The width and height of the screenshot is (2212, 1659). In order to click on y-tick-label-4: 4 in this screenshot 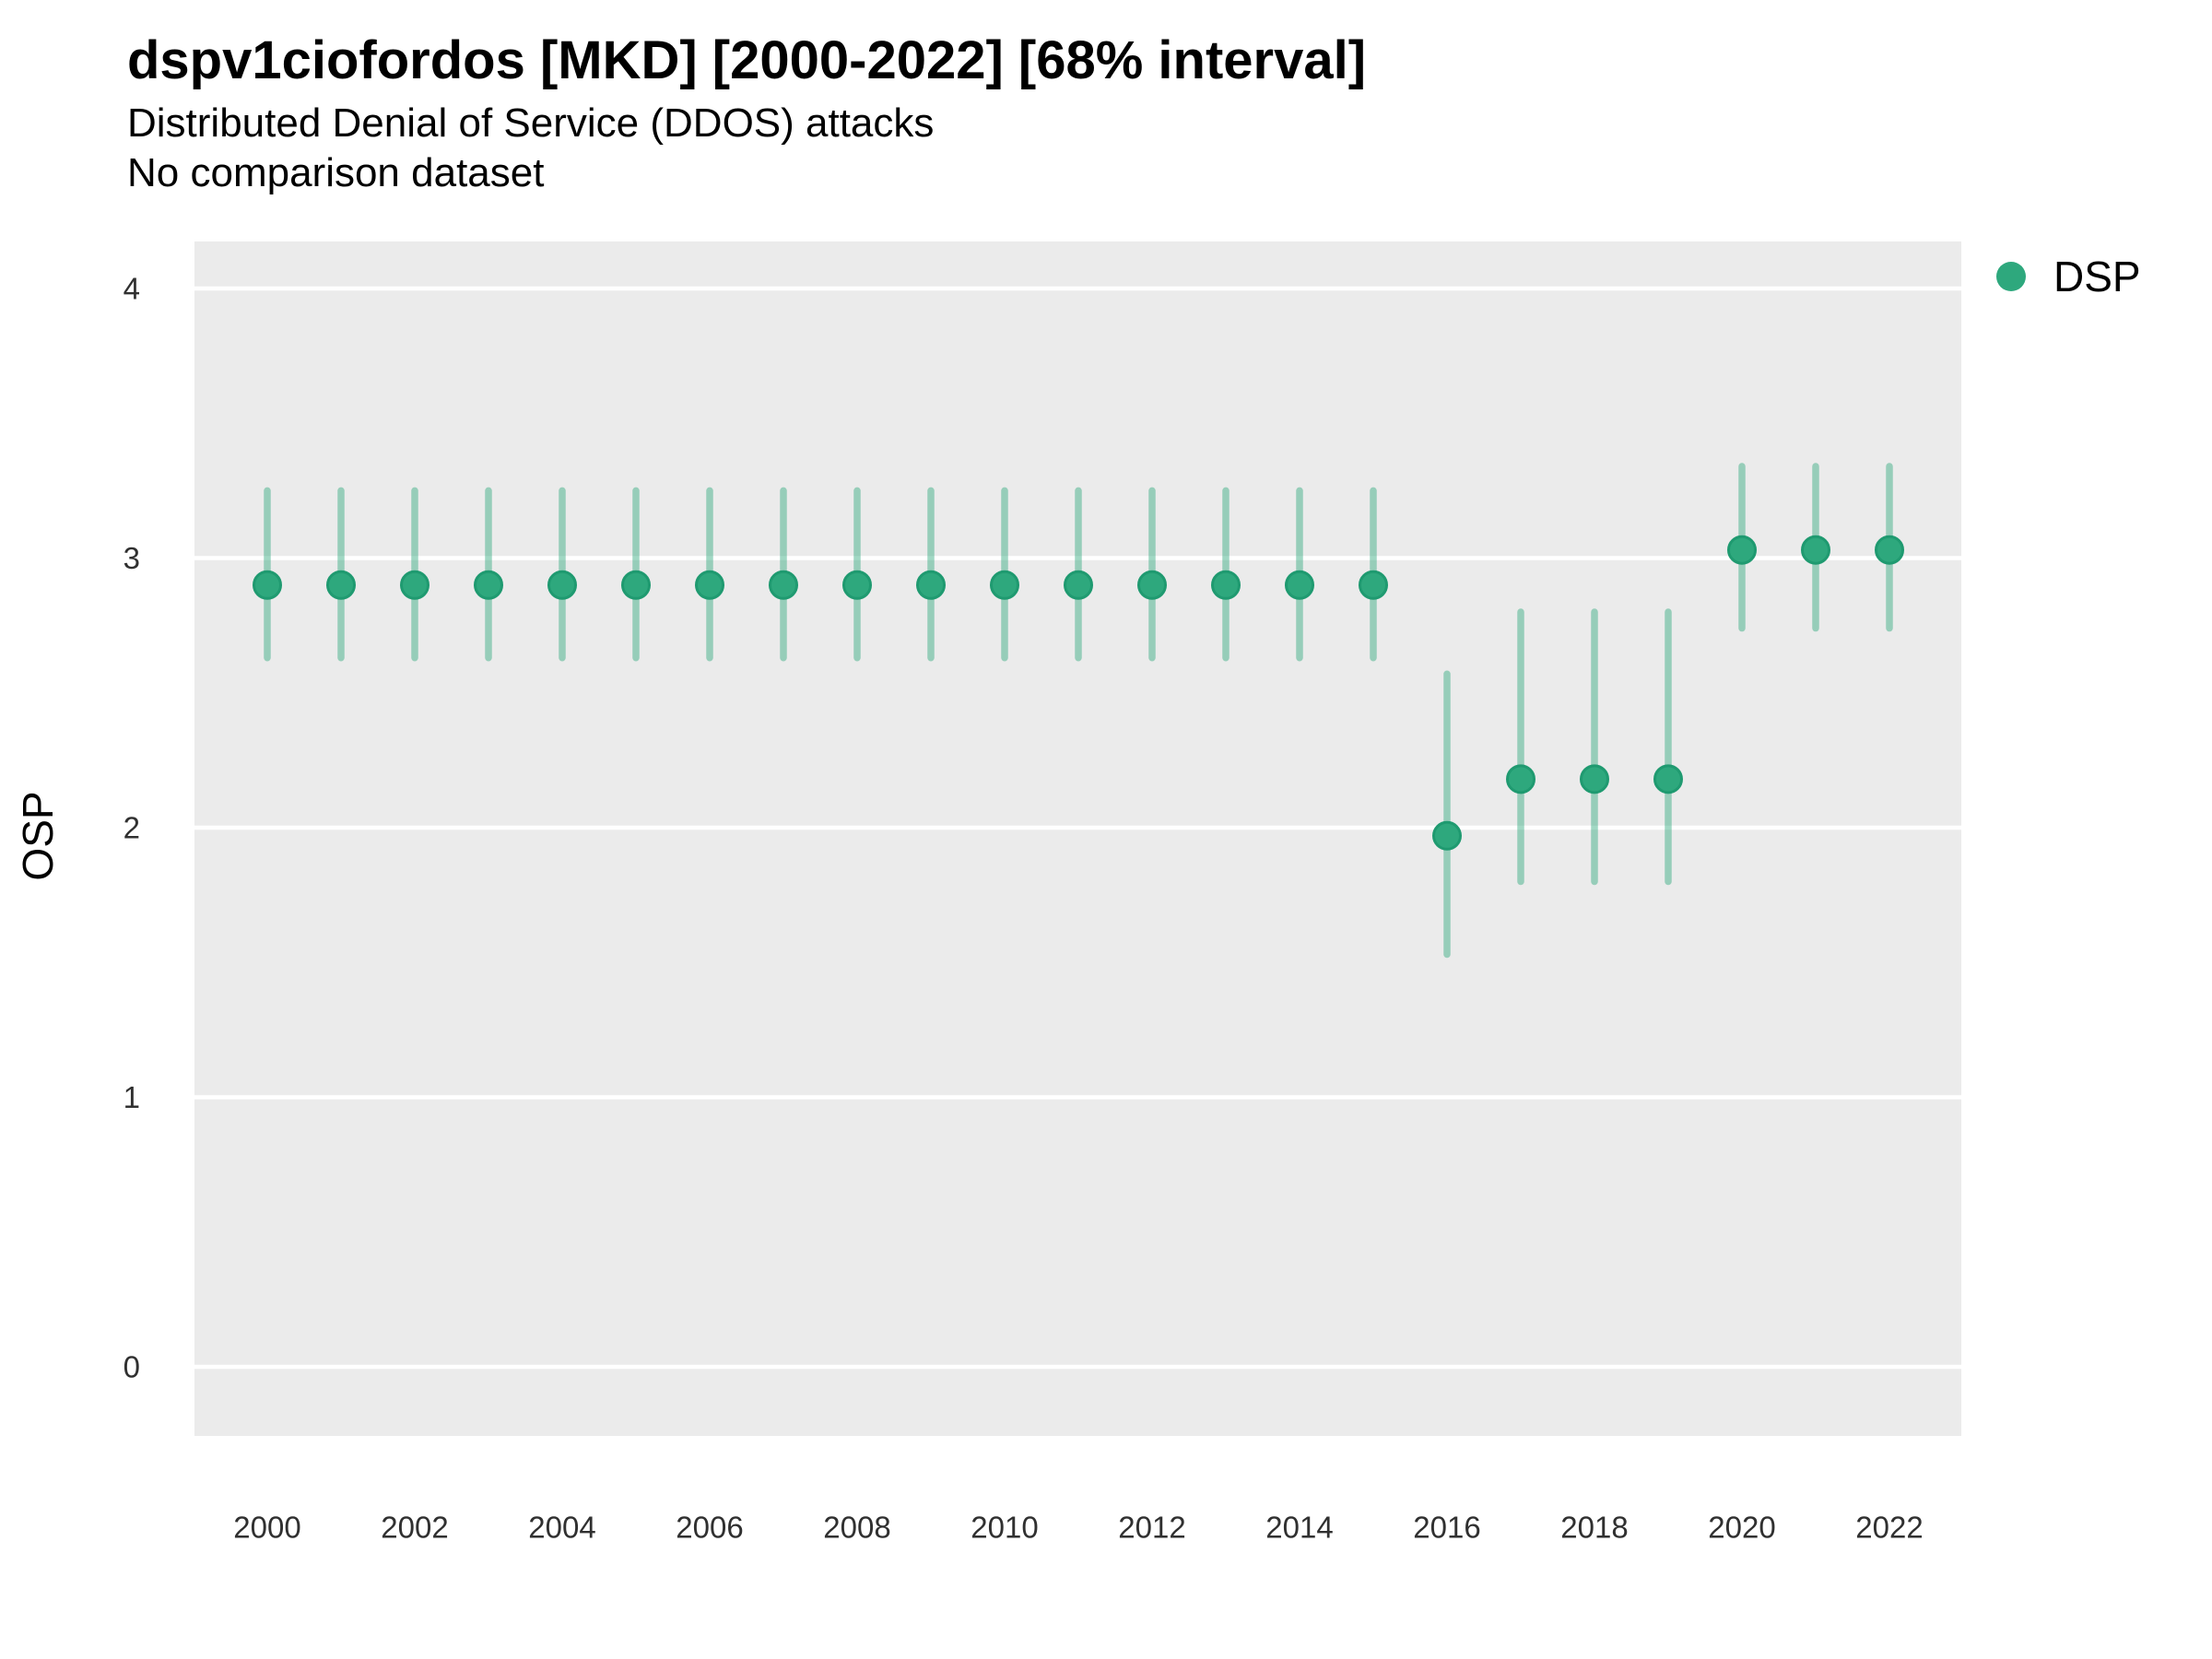, I will do `click(132, 289)`.